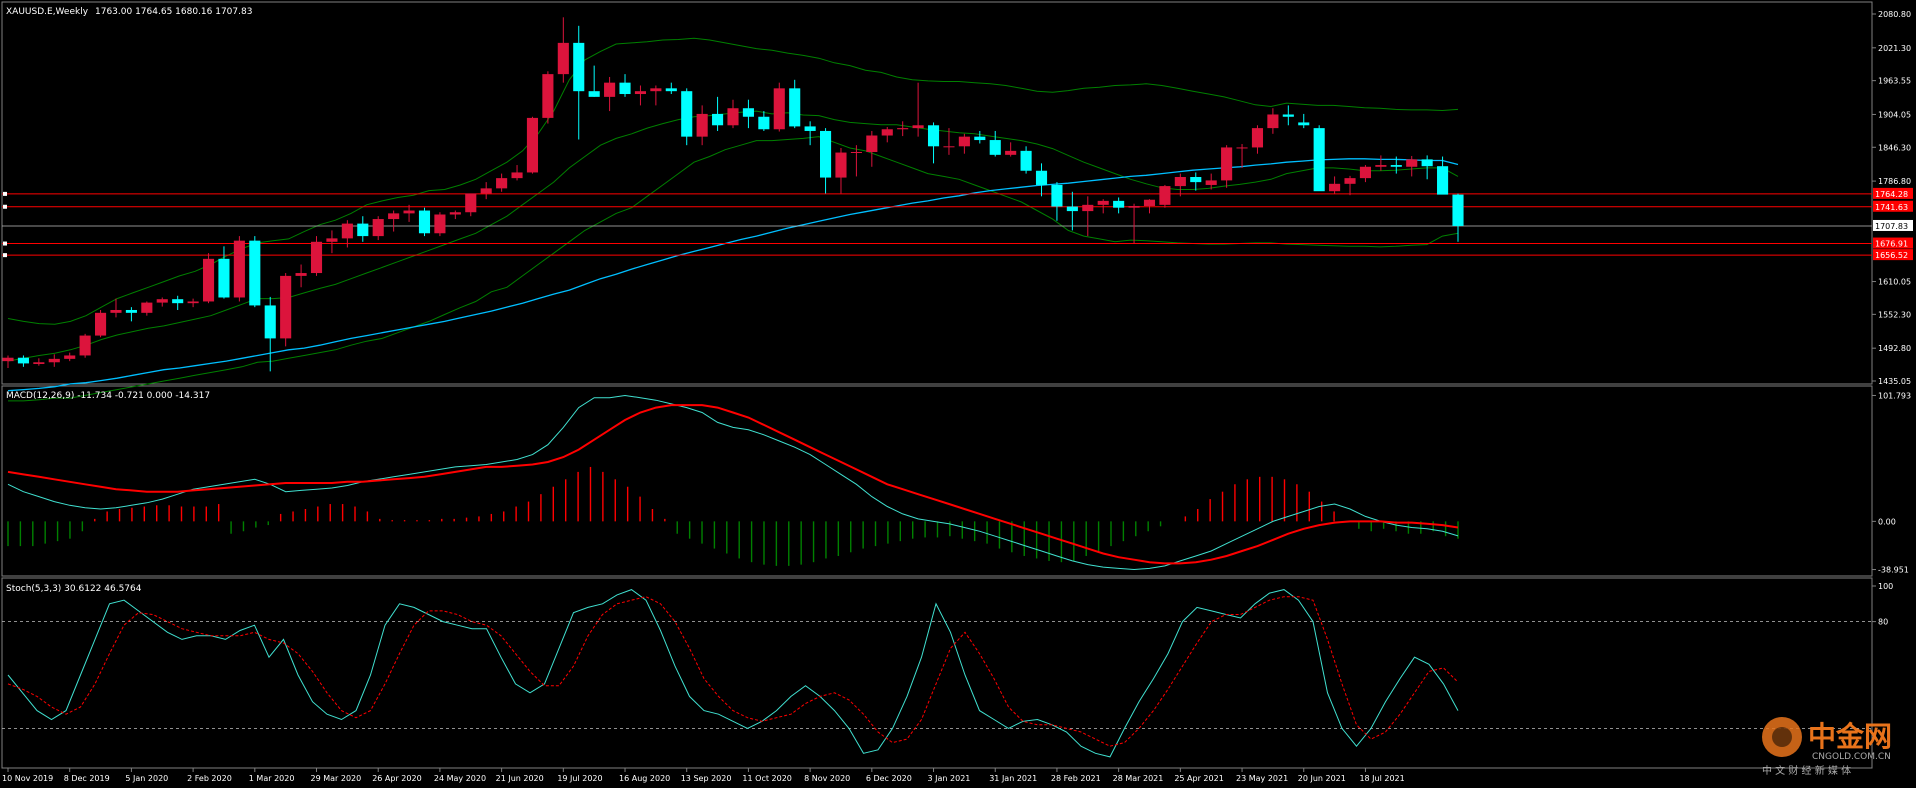  What do you see at coordinates (74, 589) in the screenshot?
I see `stoch-title: Stoch(5,3,3) 30.6122 46.5764` at bounding box center [74, 589].